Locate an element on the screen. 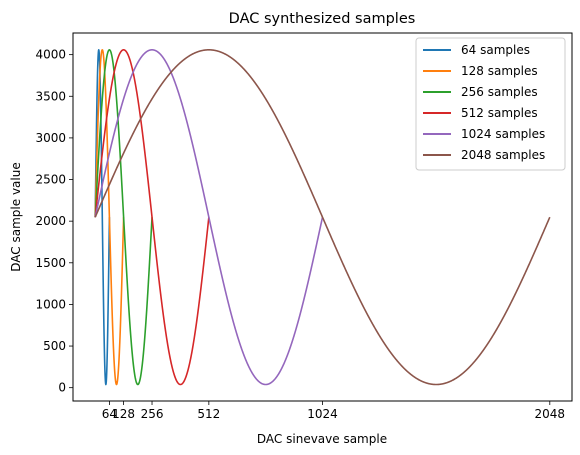 The height and width of the screenshot is (455, 580). x-tick-label: 2048 is located at coordinates (550, 414).